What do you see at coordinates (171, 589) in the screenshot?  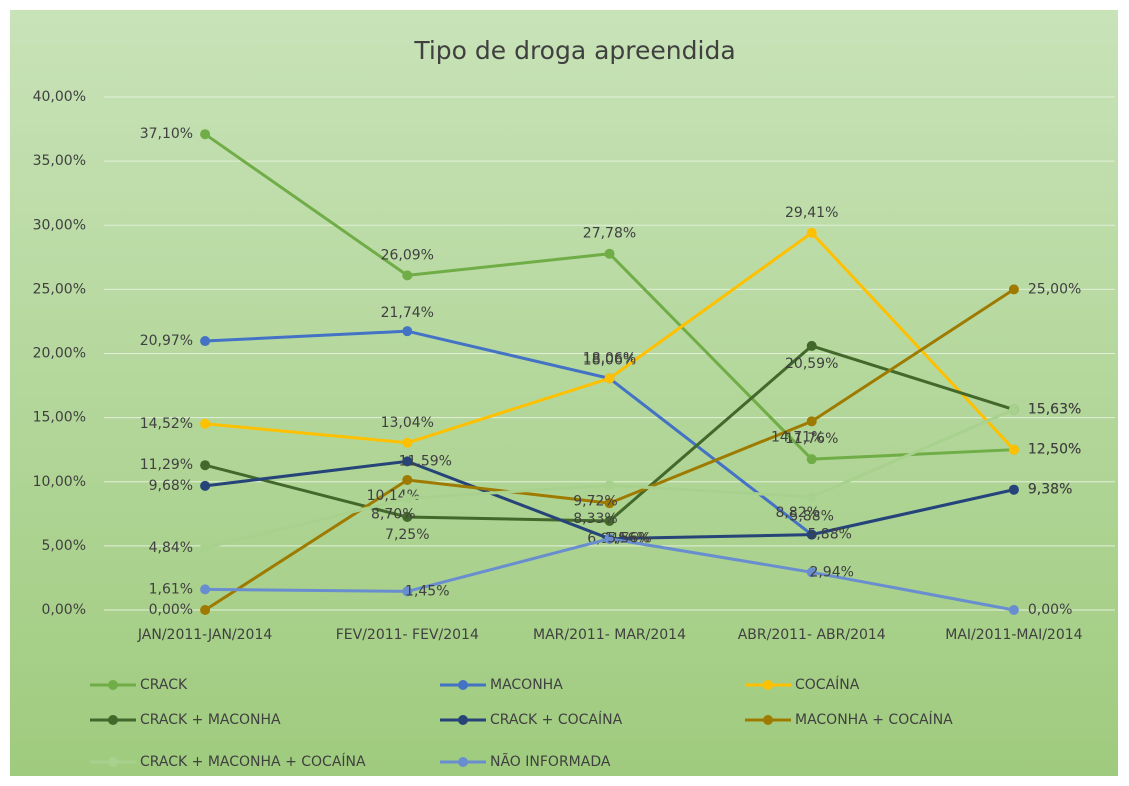 I see `data-label: 1,61%` at bounding box center [171, 589].